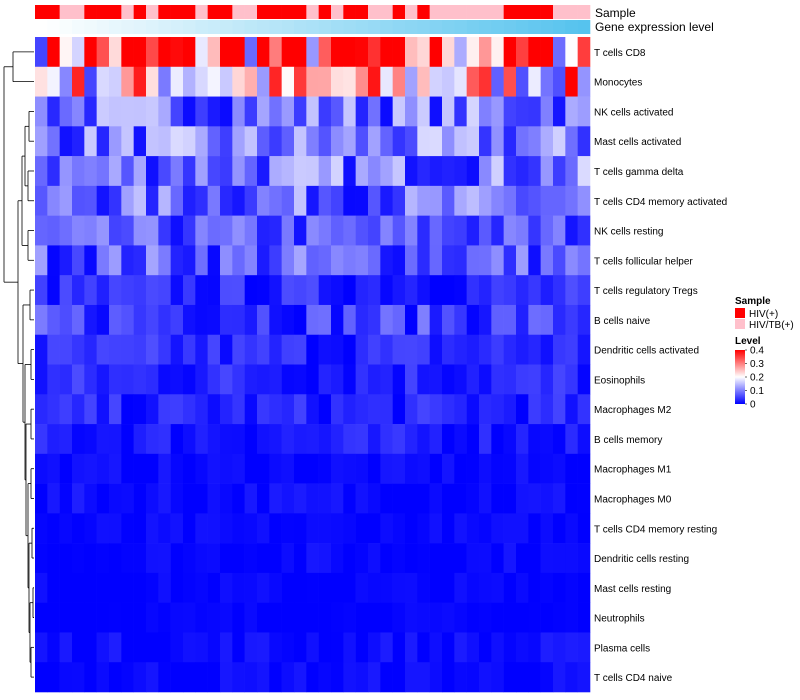 The width and height of the screenshot is (800, 700). What do you see at coordinates (655, 529) in the screenshot?
I see `row-label: T cells CD4 memory resting` at bounding box center [655, 529].